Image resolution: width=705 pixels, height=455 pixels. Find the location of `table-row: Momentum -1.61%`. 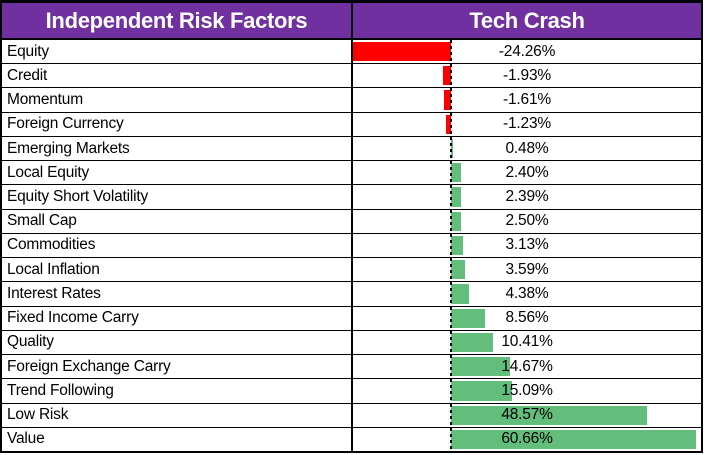

table-row: Momentum -1.61% is located at coordinates (351, 100).